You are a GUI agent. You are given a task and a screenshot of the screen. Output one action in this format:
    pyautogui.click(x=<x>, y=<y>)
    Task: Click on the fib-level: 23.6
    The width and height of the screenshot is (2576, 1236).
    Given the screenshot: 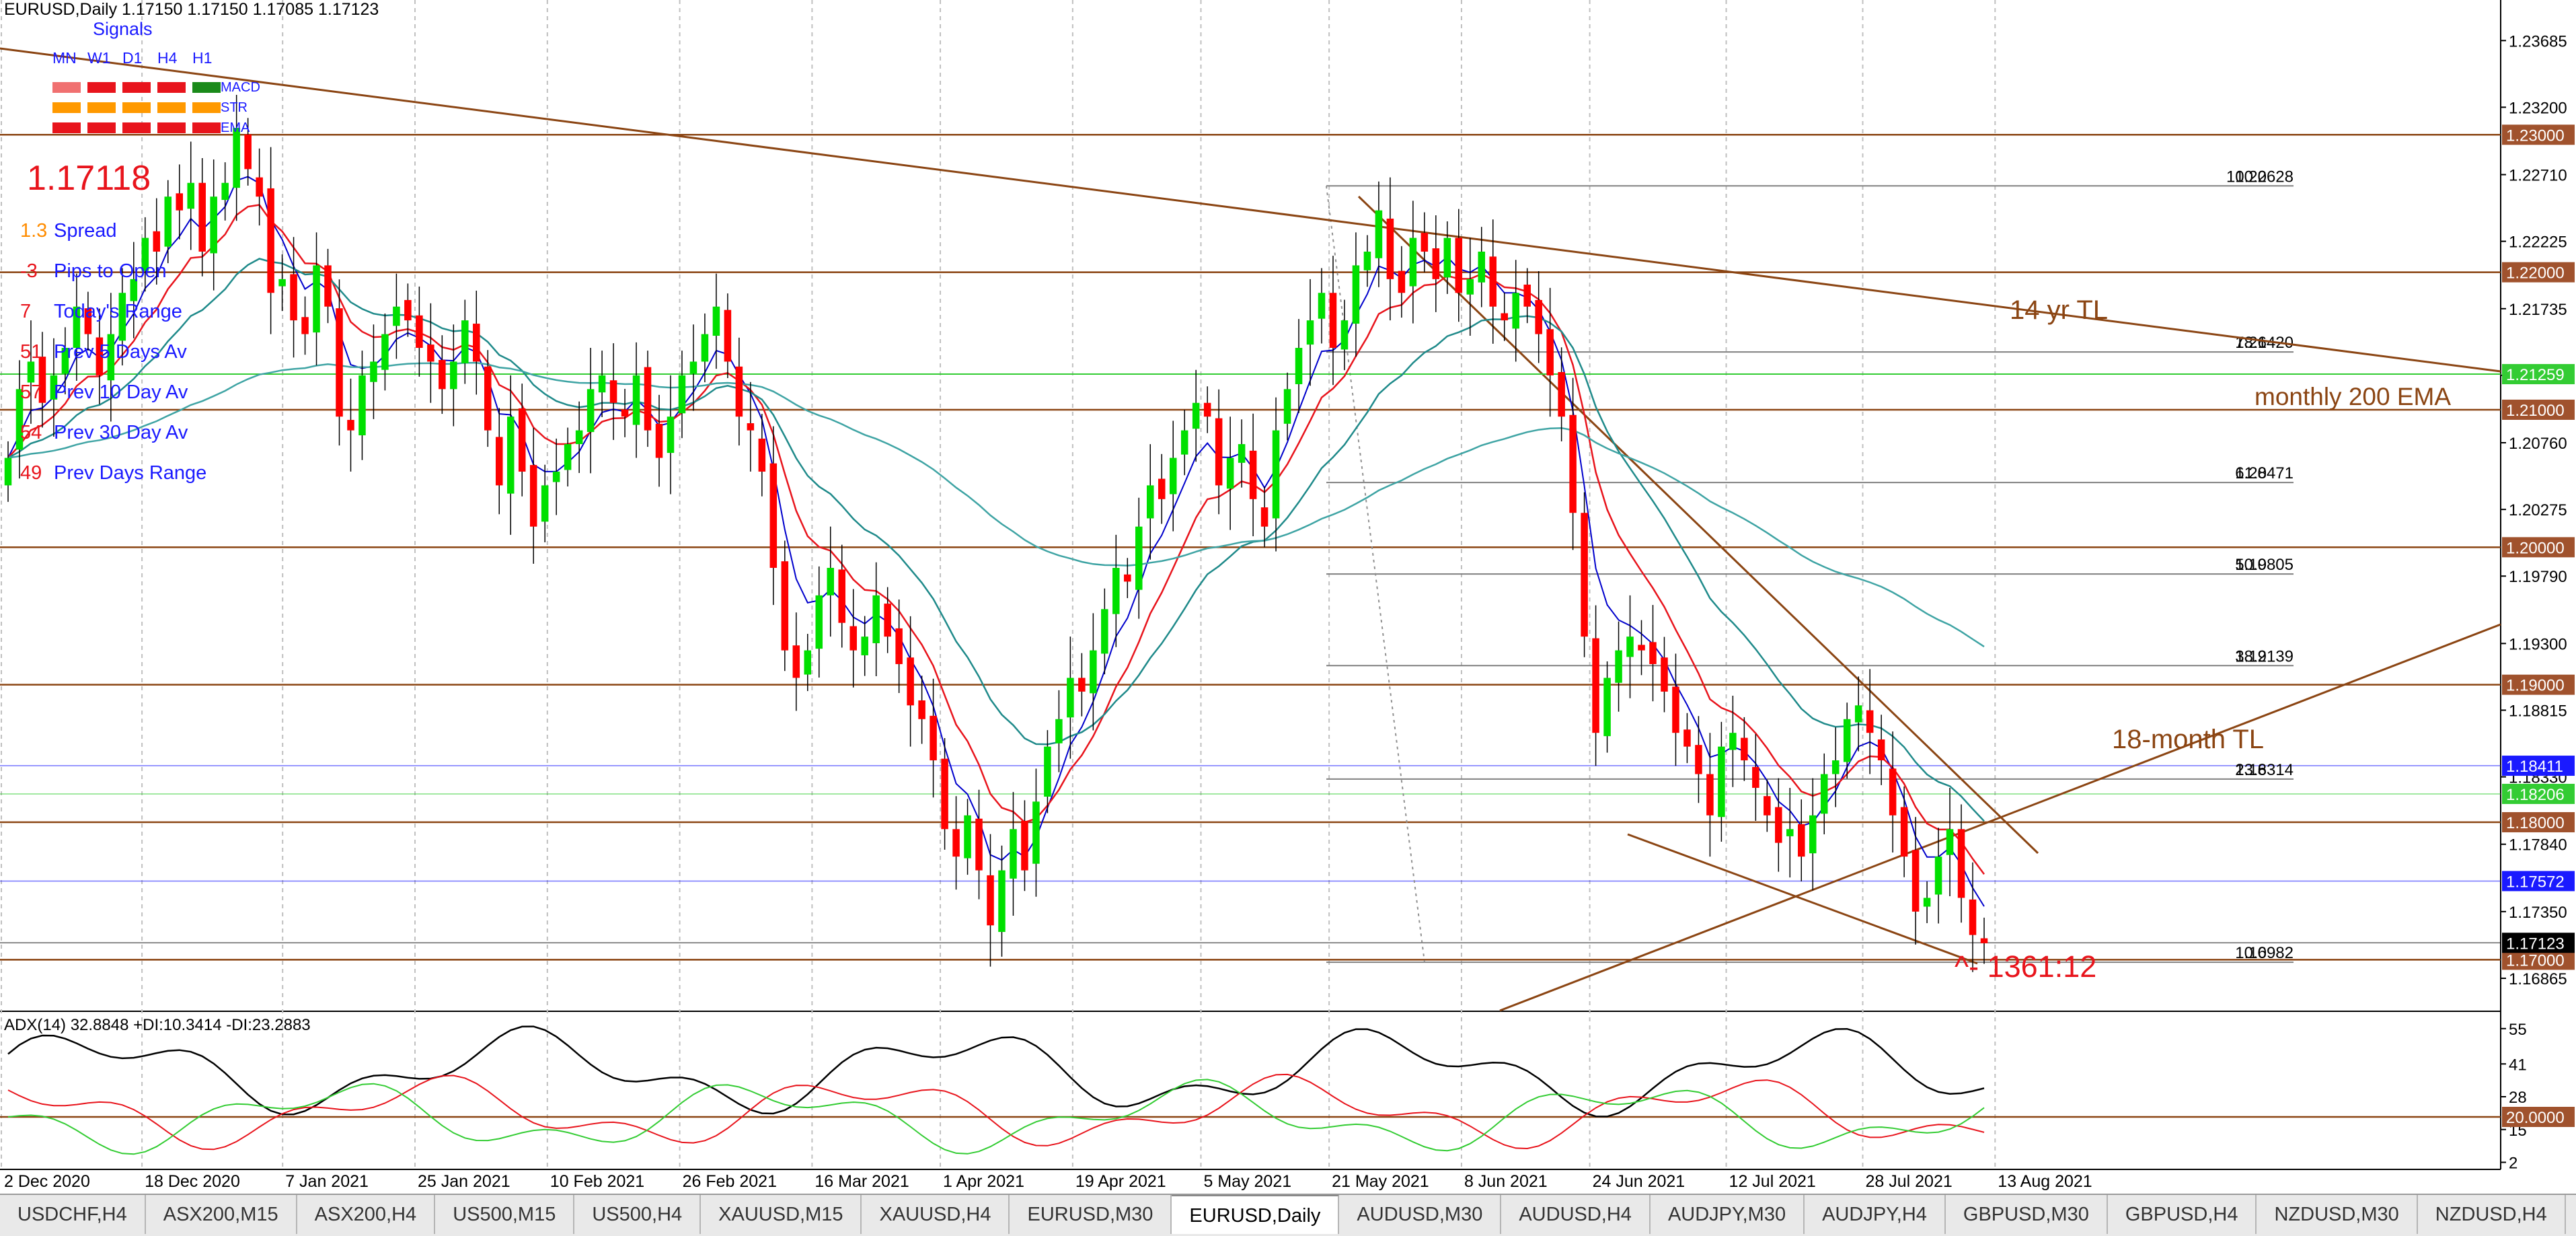 What is the action you would take?
    pyautogui.click(x=2251, y=770)
    